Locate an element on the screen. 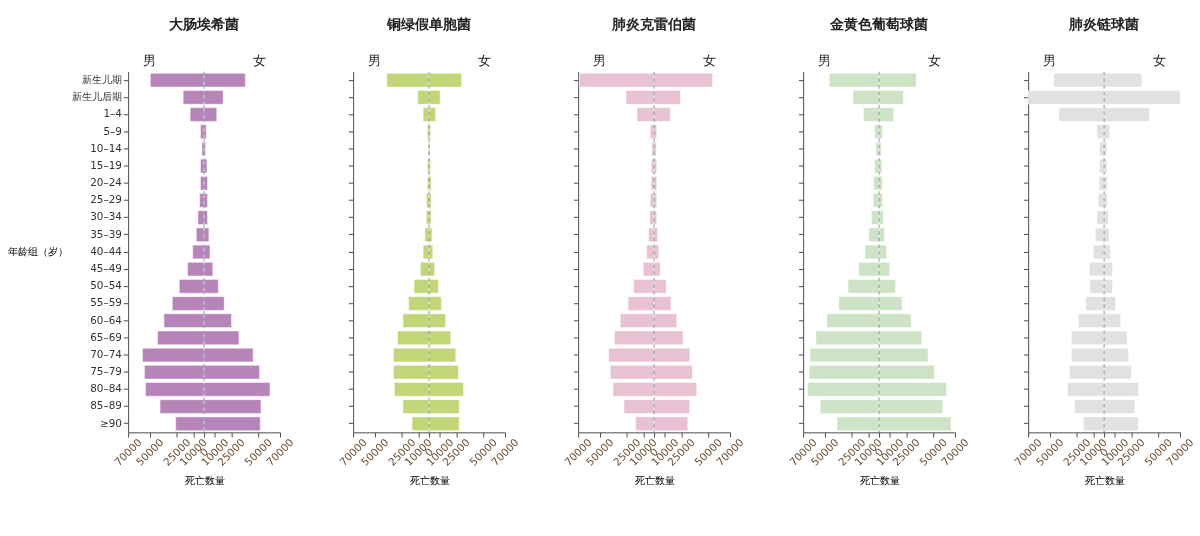  y-tick-label: 80–84 is located at coordinates (106, 388).